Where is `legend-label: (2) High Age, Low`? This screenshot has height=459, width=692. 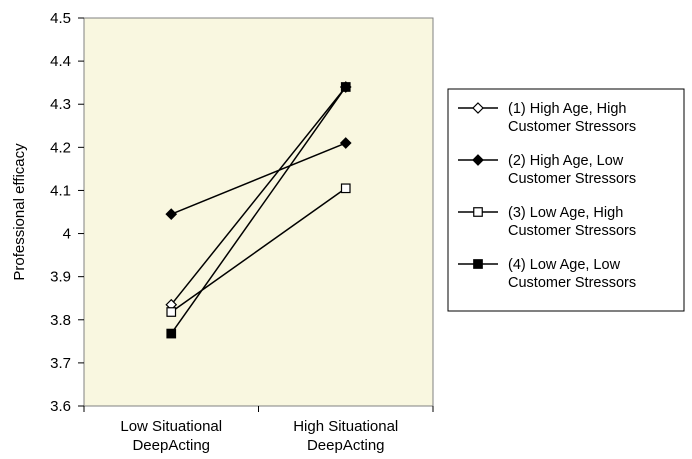 legend-label: (2) High Age, Low is located at coordinates (566, 161).